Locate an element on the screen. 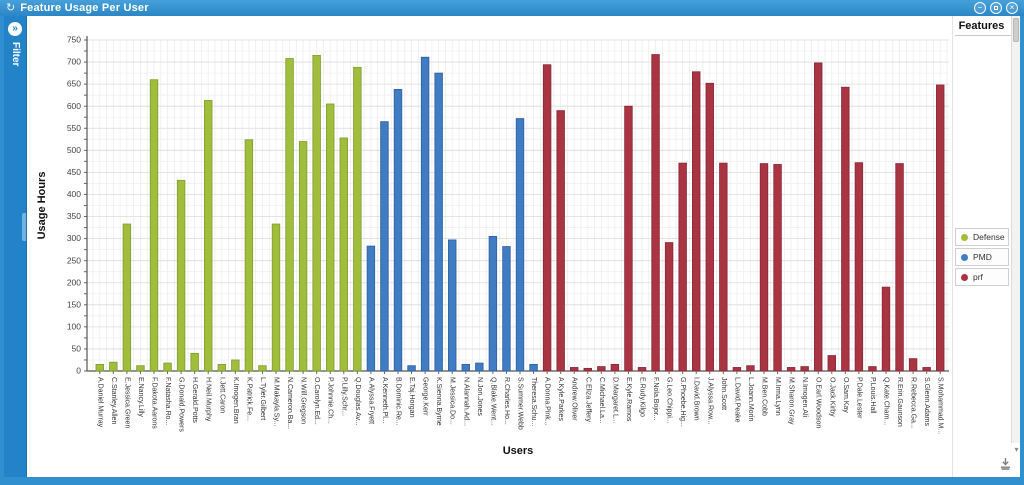 Image resolution: width=1024 pixels, height=485 pixels. bar-C.Stanley.Allen is located at coordinates (113, 366).